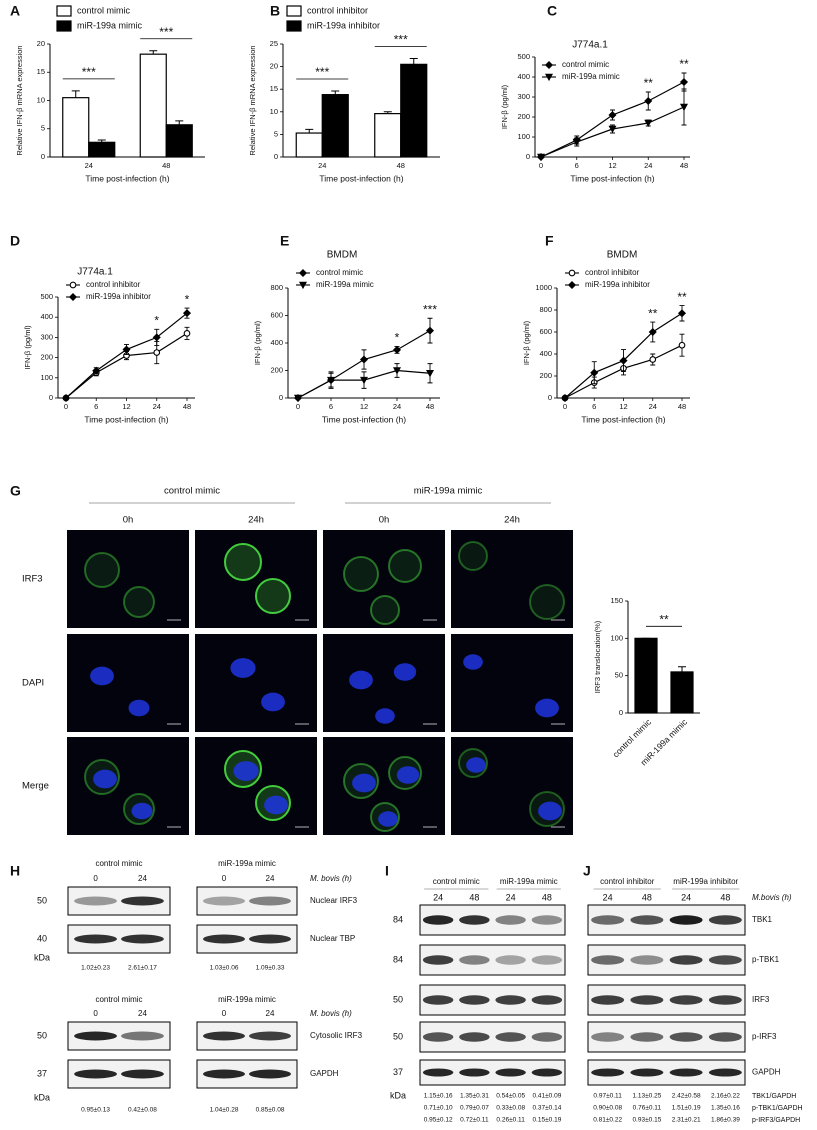  Describe the element at coordinates (474, 1096) in the screenshot. I see `quantification: 1.35±0.31` at that location.